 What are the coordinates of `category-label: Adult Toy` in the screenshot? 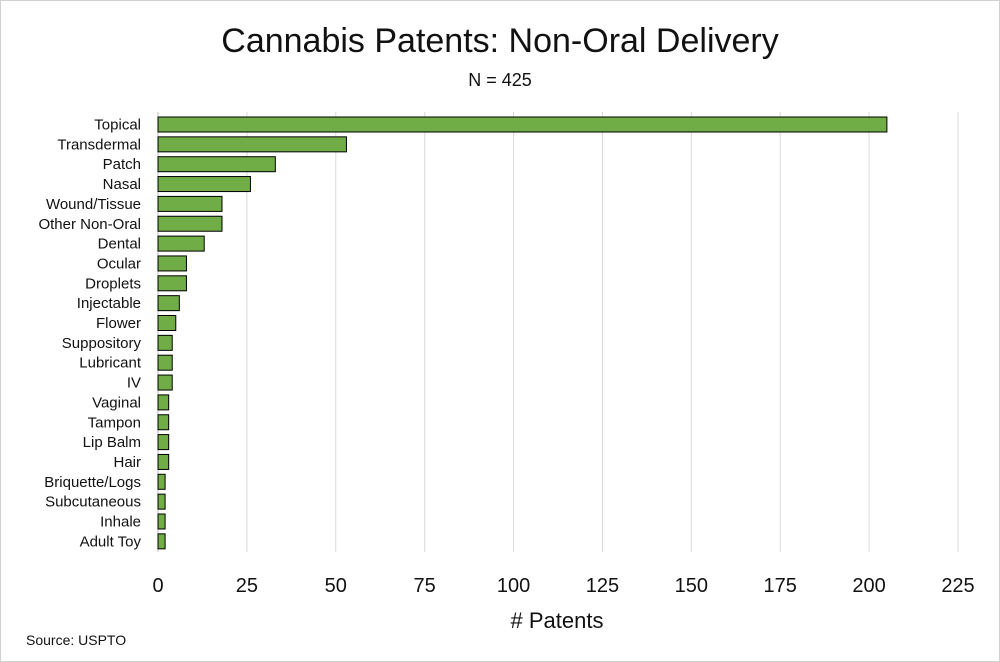 It's located at (111, 541).